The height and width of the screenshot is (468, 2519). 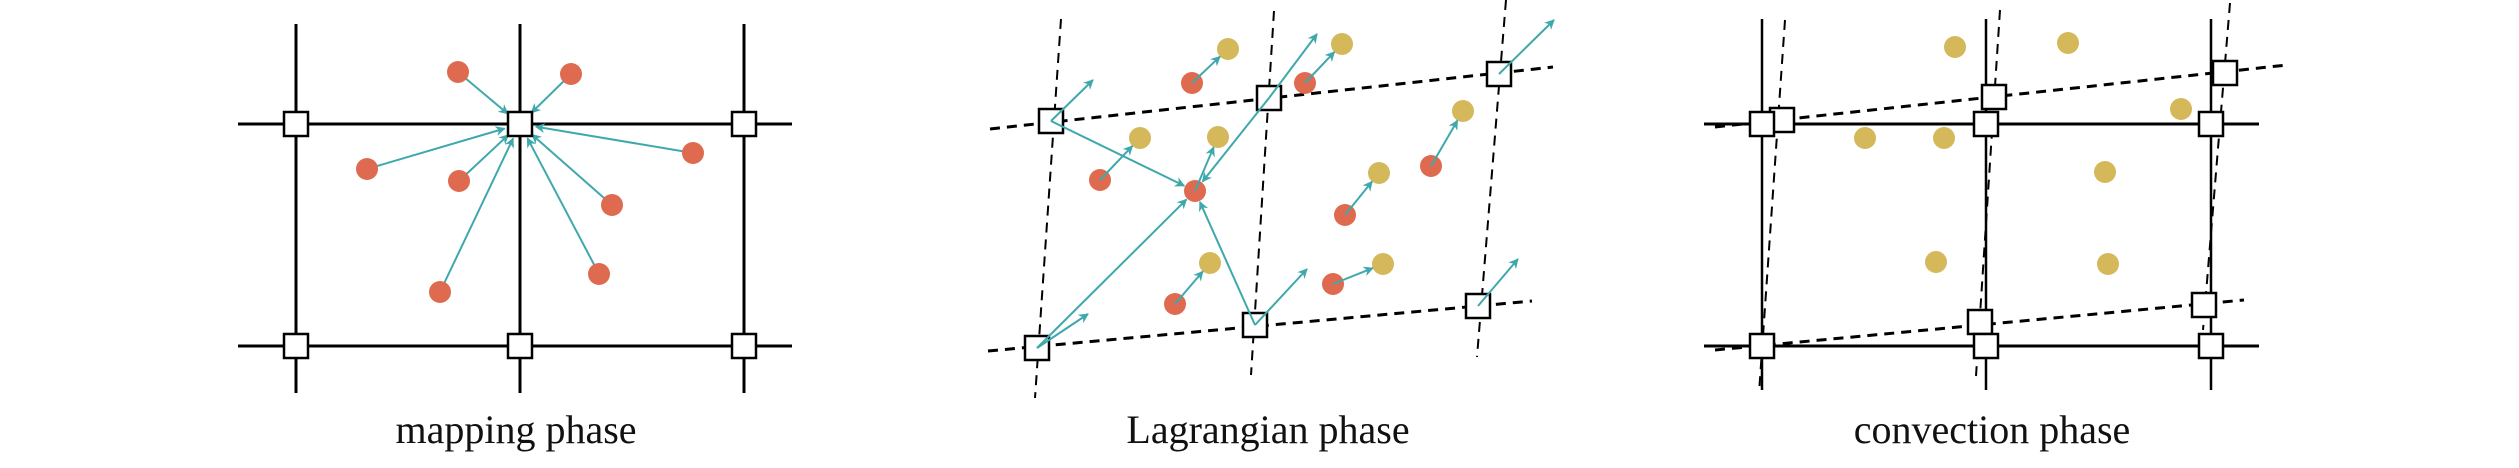 I want to click on convection-phase-label: convection phase, so click(x=1992, y=429).